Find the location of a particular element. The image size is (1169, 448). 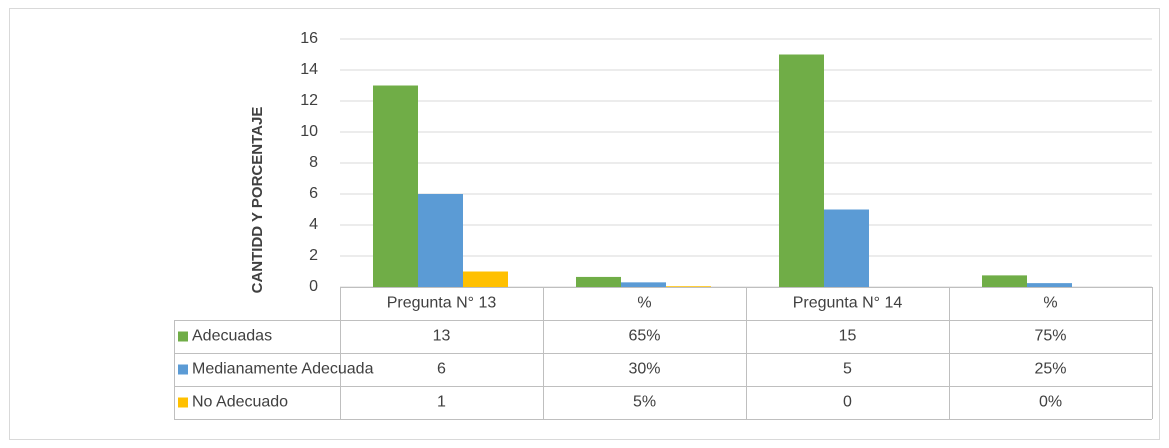

y-tick-label: 6 is located at coordinates (313, 193).